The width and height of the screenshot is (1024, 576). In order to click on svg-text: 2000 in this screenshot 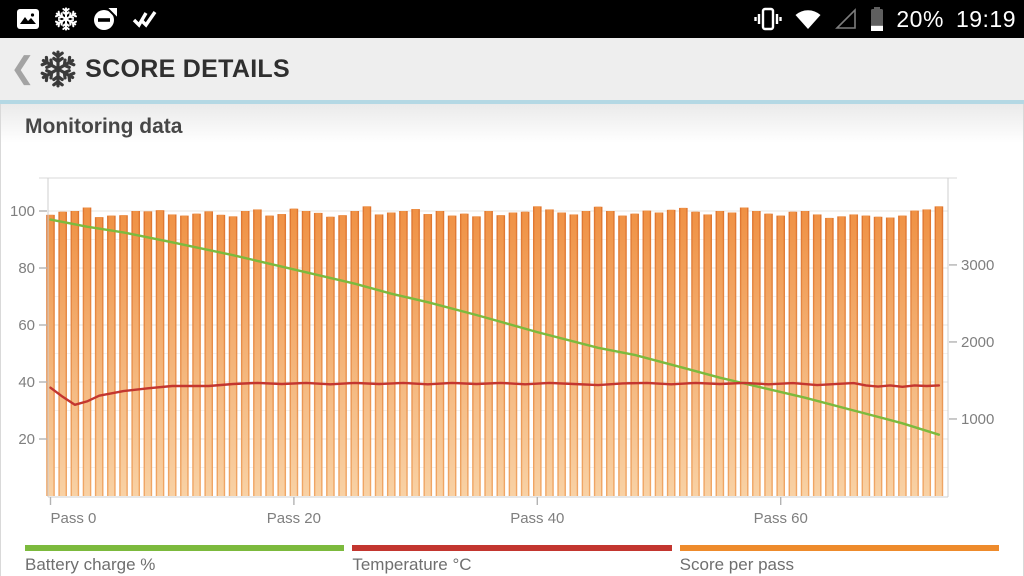, I will do `click(977, 342)`.